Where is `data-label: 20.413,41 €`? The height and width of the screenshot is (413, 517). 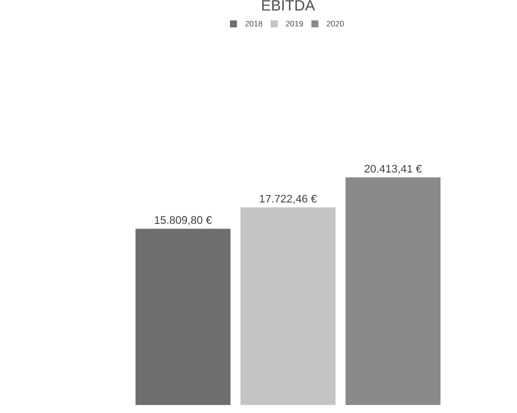
data-label: 20.413,41 € is located at coordinates (393, 169).